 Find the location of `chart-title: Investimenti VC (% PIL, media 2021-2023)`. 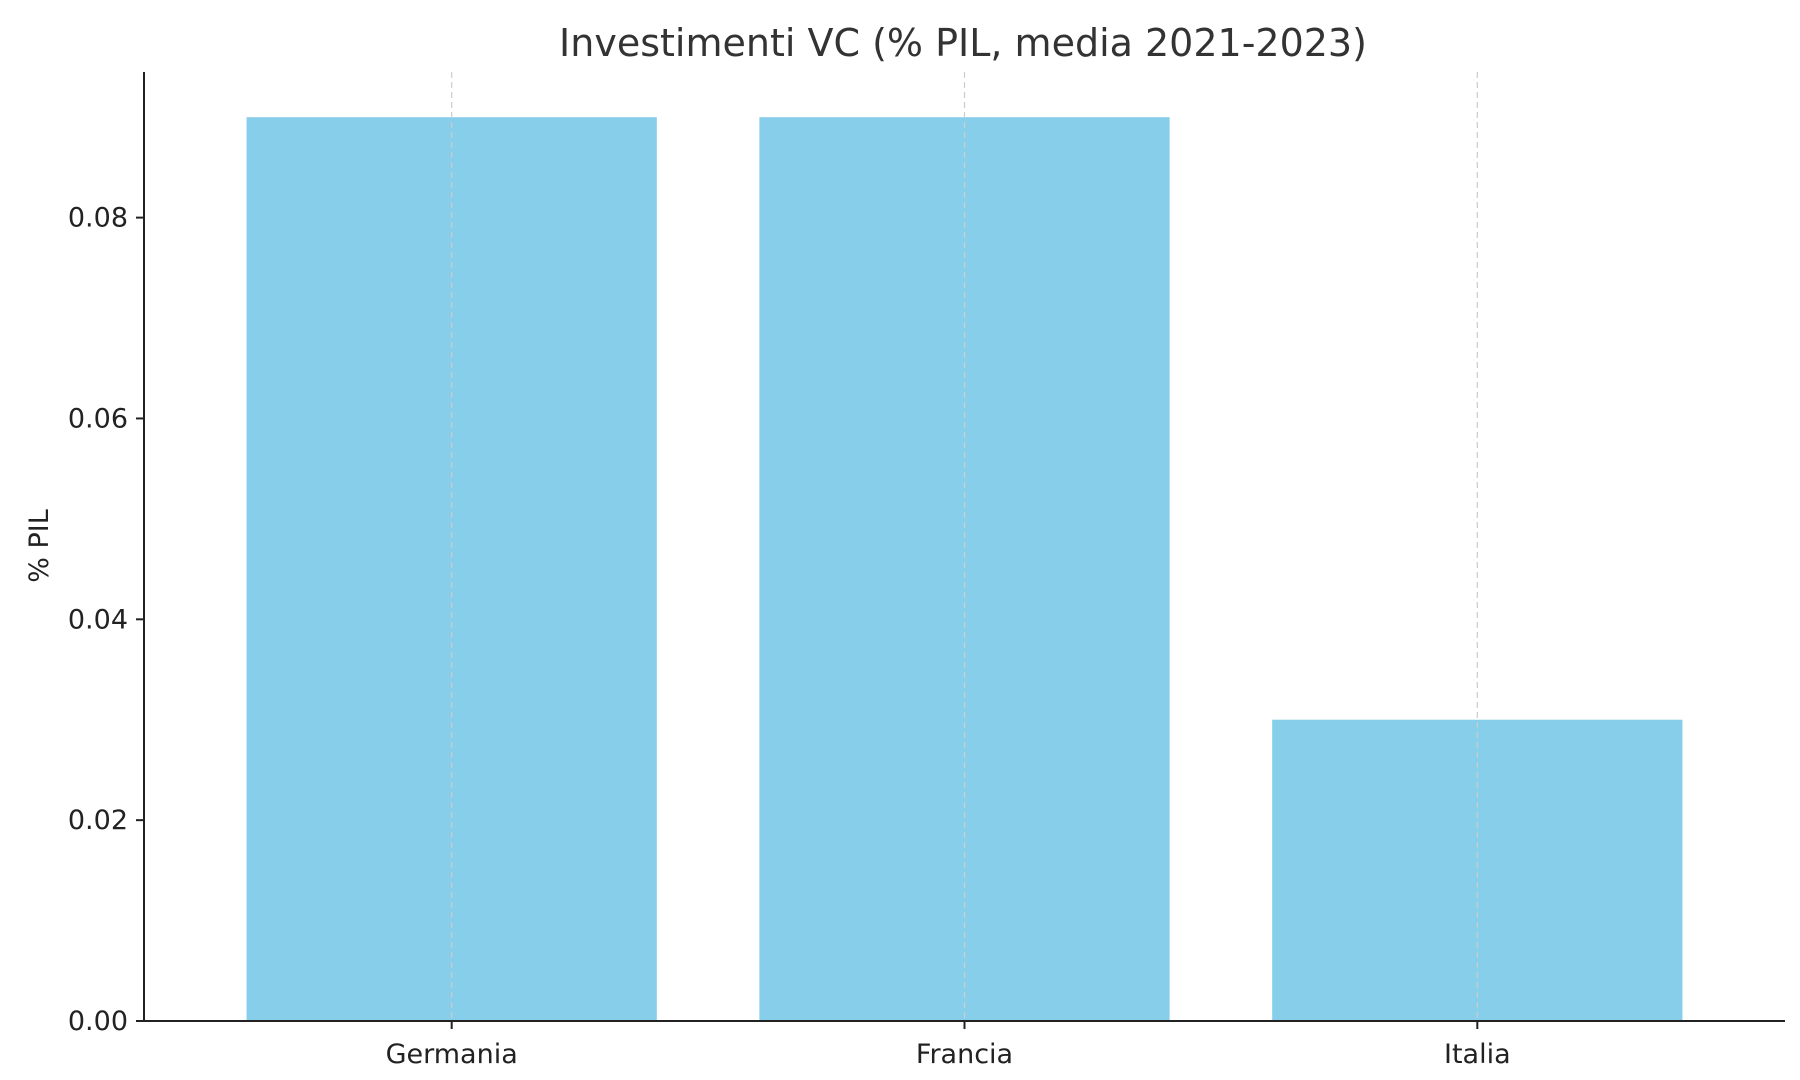

chart-title: Investimenti VC (% PIL, media 2021-2023) is located at coordinates (963, 43).